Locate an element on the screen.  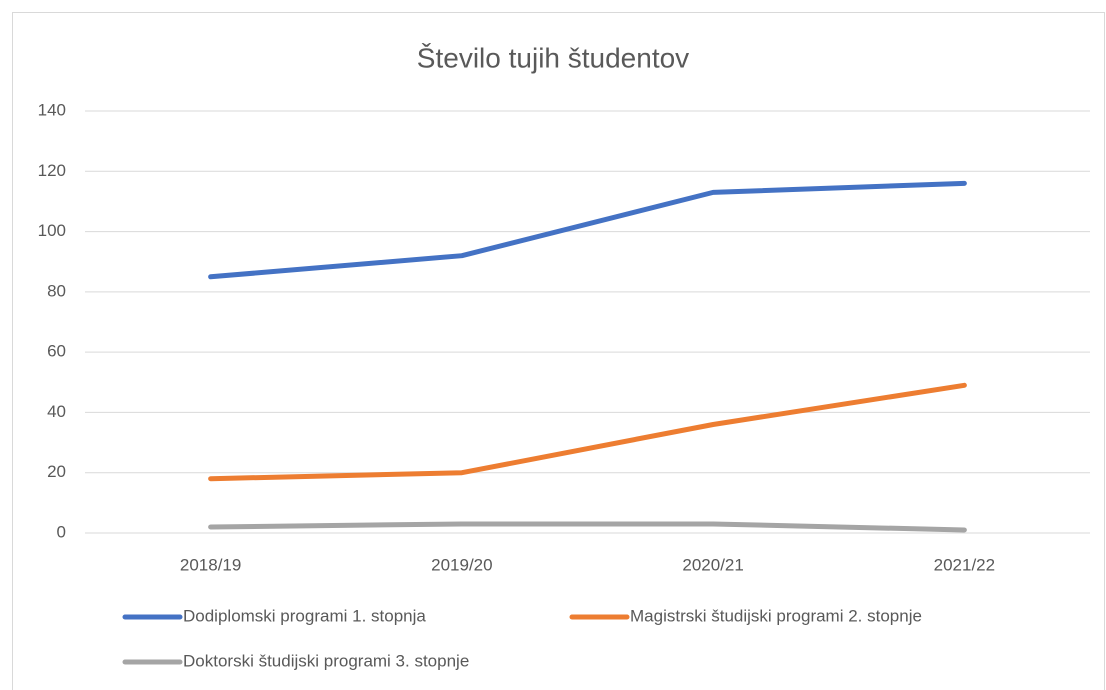
y-tick-label: 60 is located at coordinates (56, 351).